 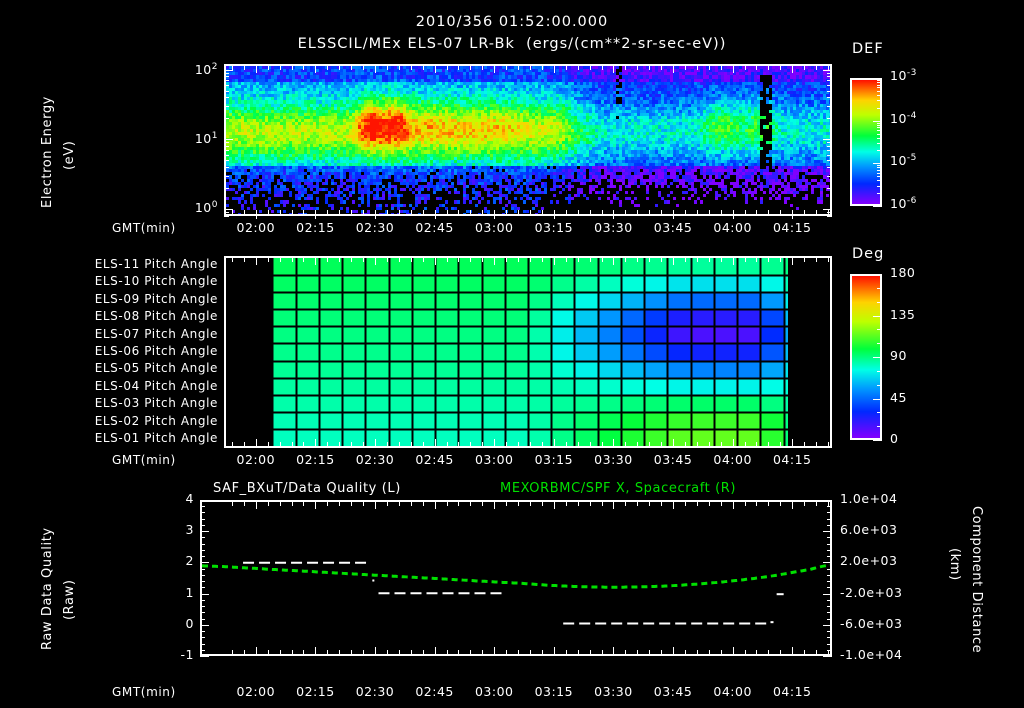 I want to click on pitch-xtick-label: 03:45, so click(x=673, y=459).